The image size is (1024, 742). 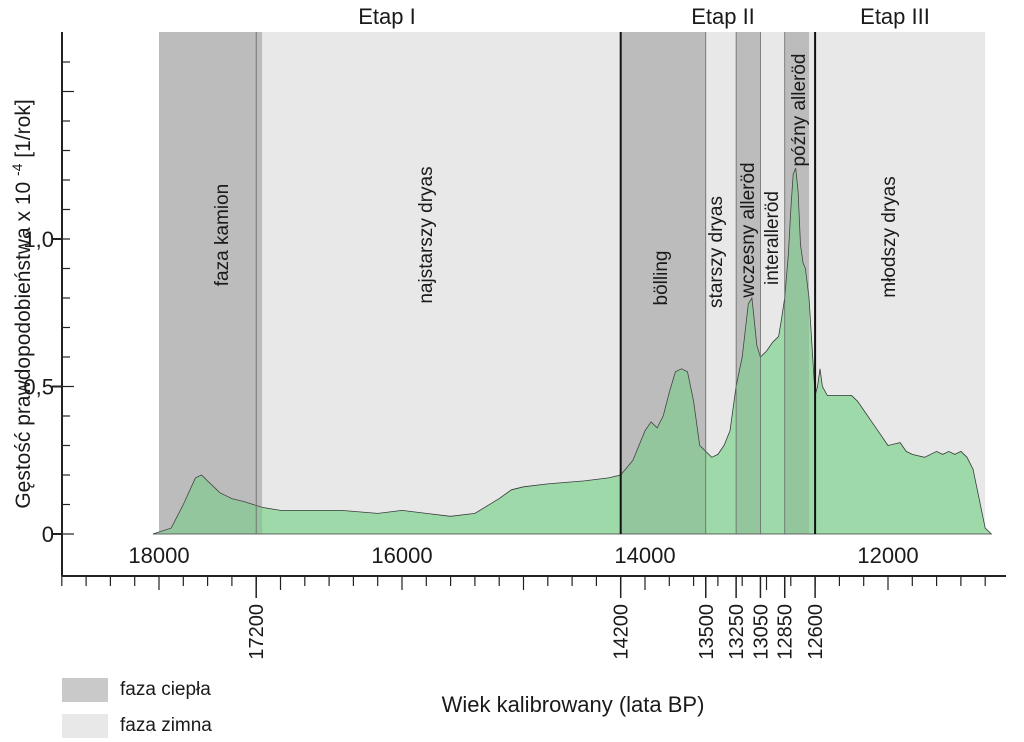 I want to click on x-axis-title: Wiek kalibrowany (lata BP), so click(x=573, y=704).